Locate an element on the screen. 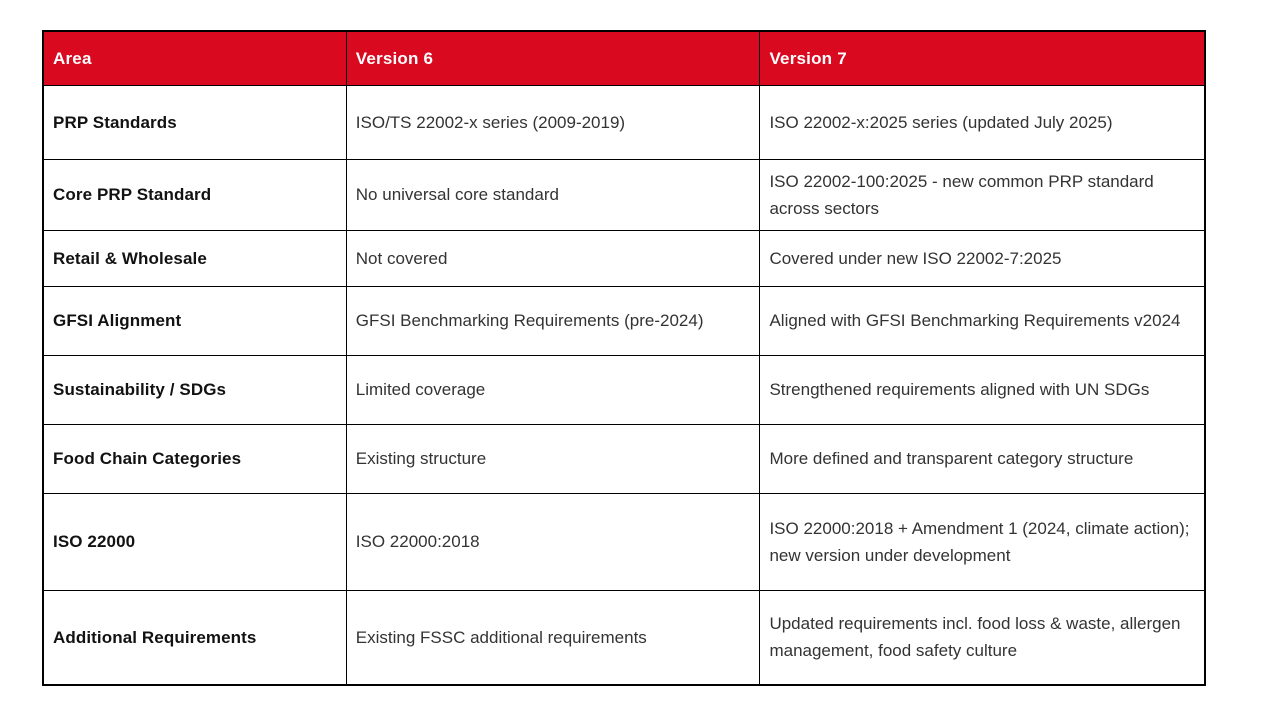 This screenshot has width=1280, height=719. row-version6-value: Existing FSSC additional requirements is located at coordinates (553, 637).